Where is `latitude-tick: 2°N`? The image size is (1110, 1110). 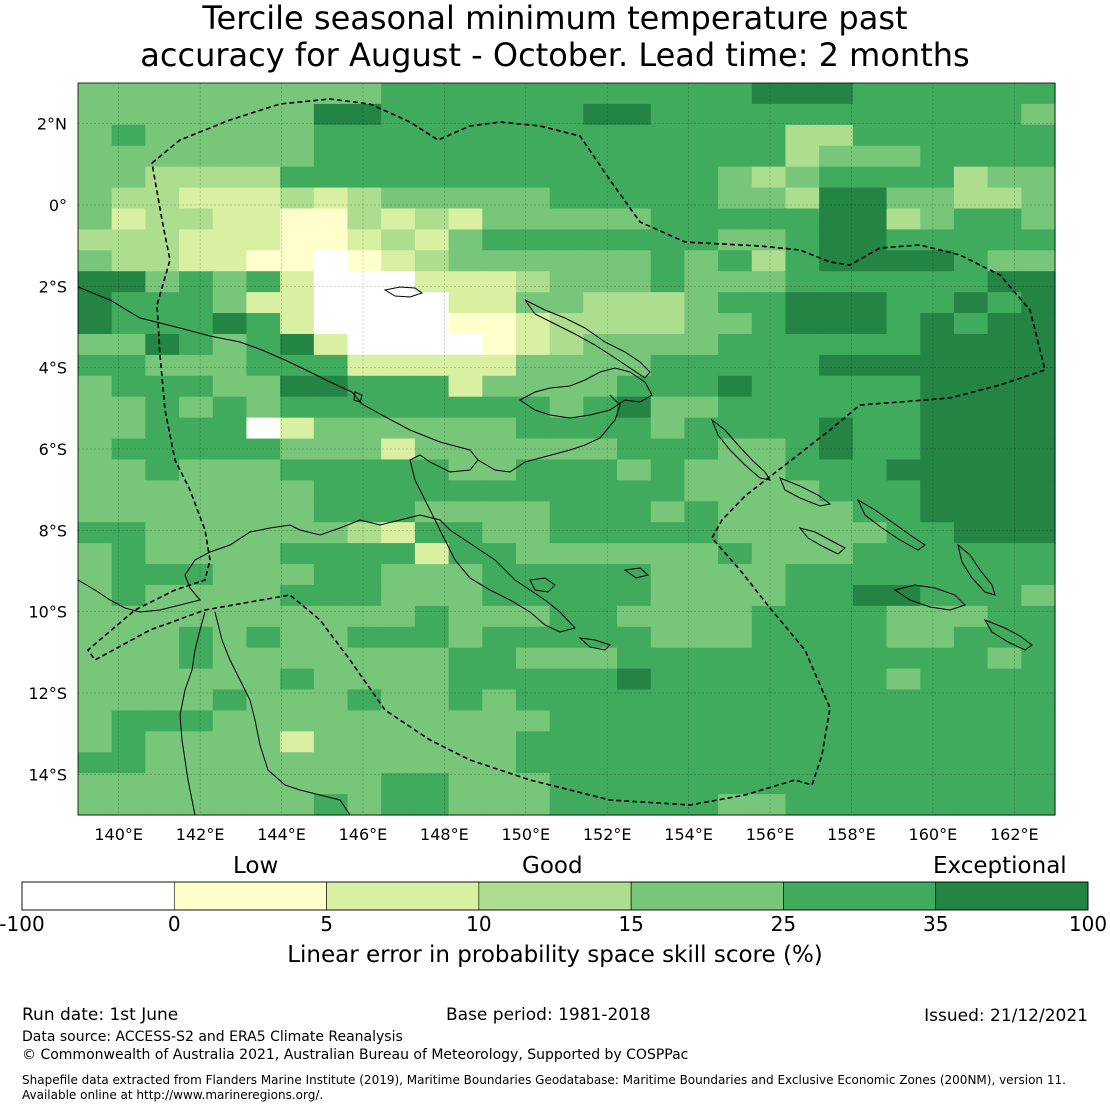
latitude-tick: 2°N is located at coordinates (52, 124).